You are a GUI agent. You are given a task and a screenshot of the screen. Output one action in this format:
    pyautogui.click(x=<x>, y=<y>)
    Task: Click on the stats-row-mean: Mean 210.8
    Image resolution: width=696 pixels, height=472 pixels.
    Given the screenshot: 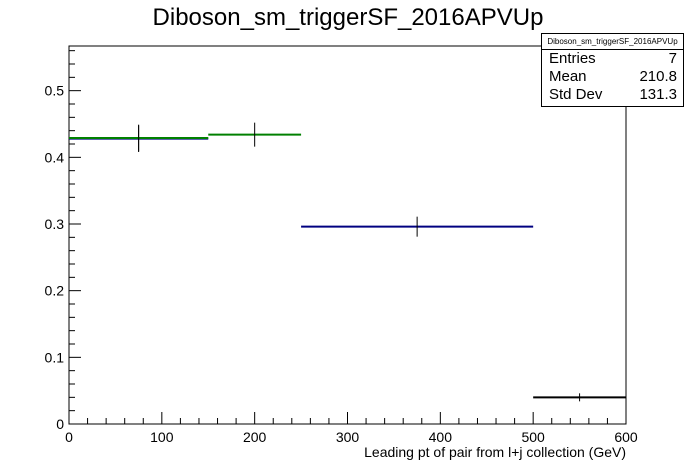 What is the action you would take?
    pyautogui.click(x=612, y=77)
    